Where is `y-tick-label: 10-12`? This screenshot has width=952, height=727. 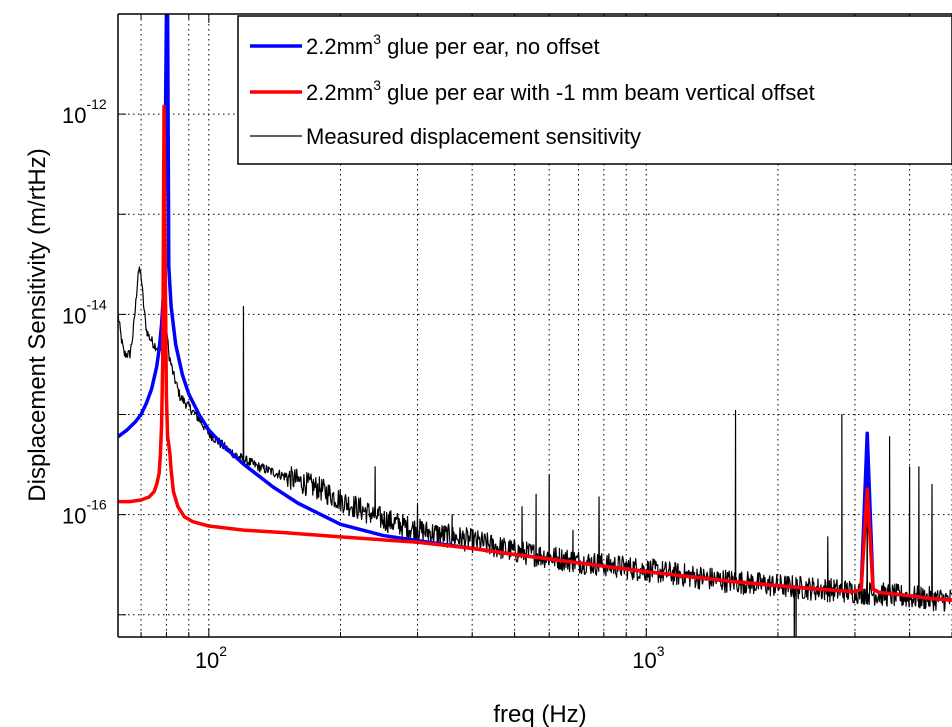
y-tick-label: 10-12 is located at coordinates (84, 112).